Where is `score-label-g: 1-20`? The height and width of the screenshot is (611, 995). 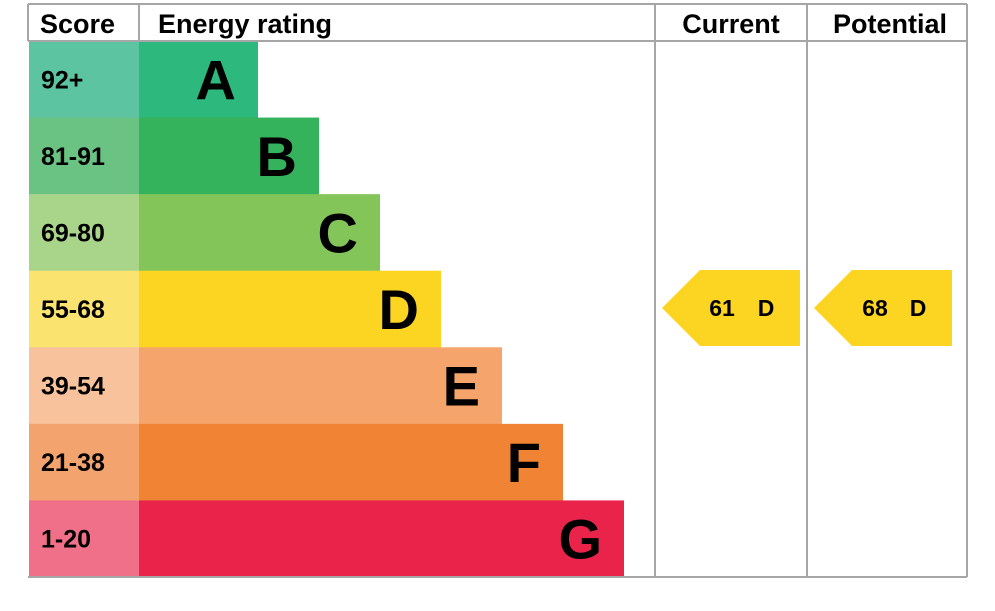
score-label-g: 1-20 is located at coordinates (66, 540).